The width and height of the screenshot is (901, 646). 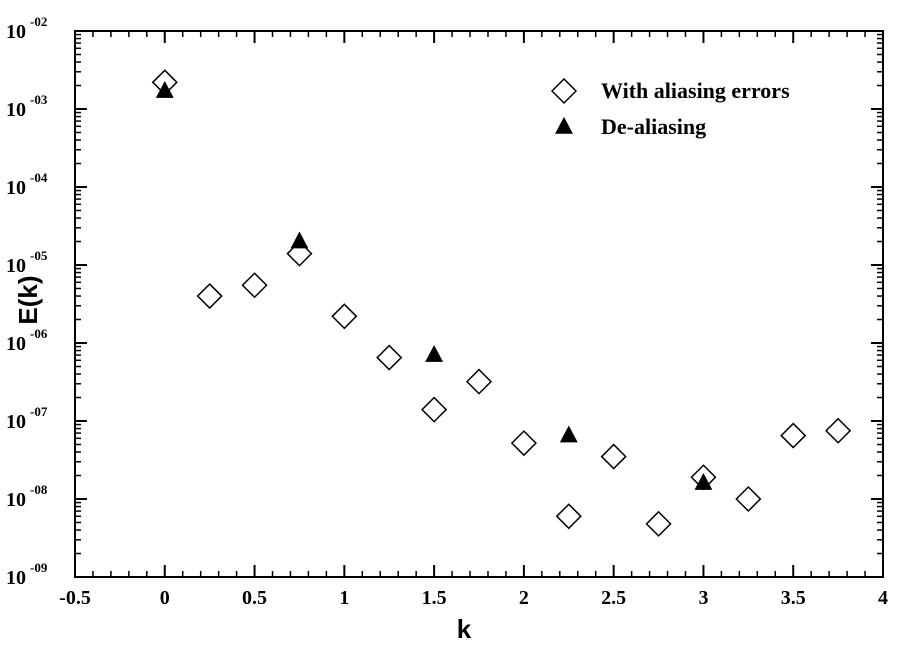 I want to click on y-tick-exponent: -07, so click(x=39, y=411).